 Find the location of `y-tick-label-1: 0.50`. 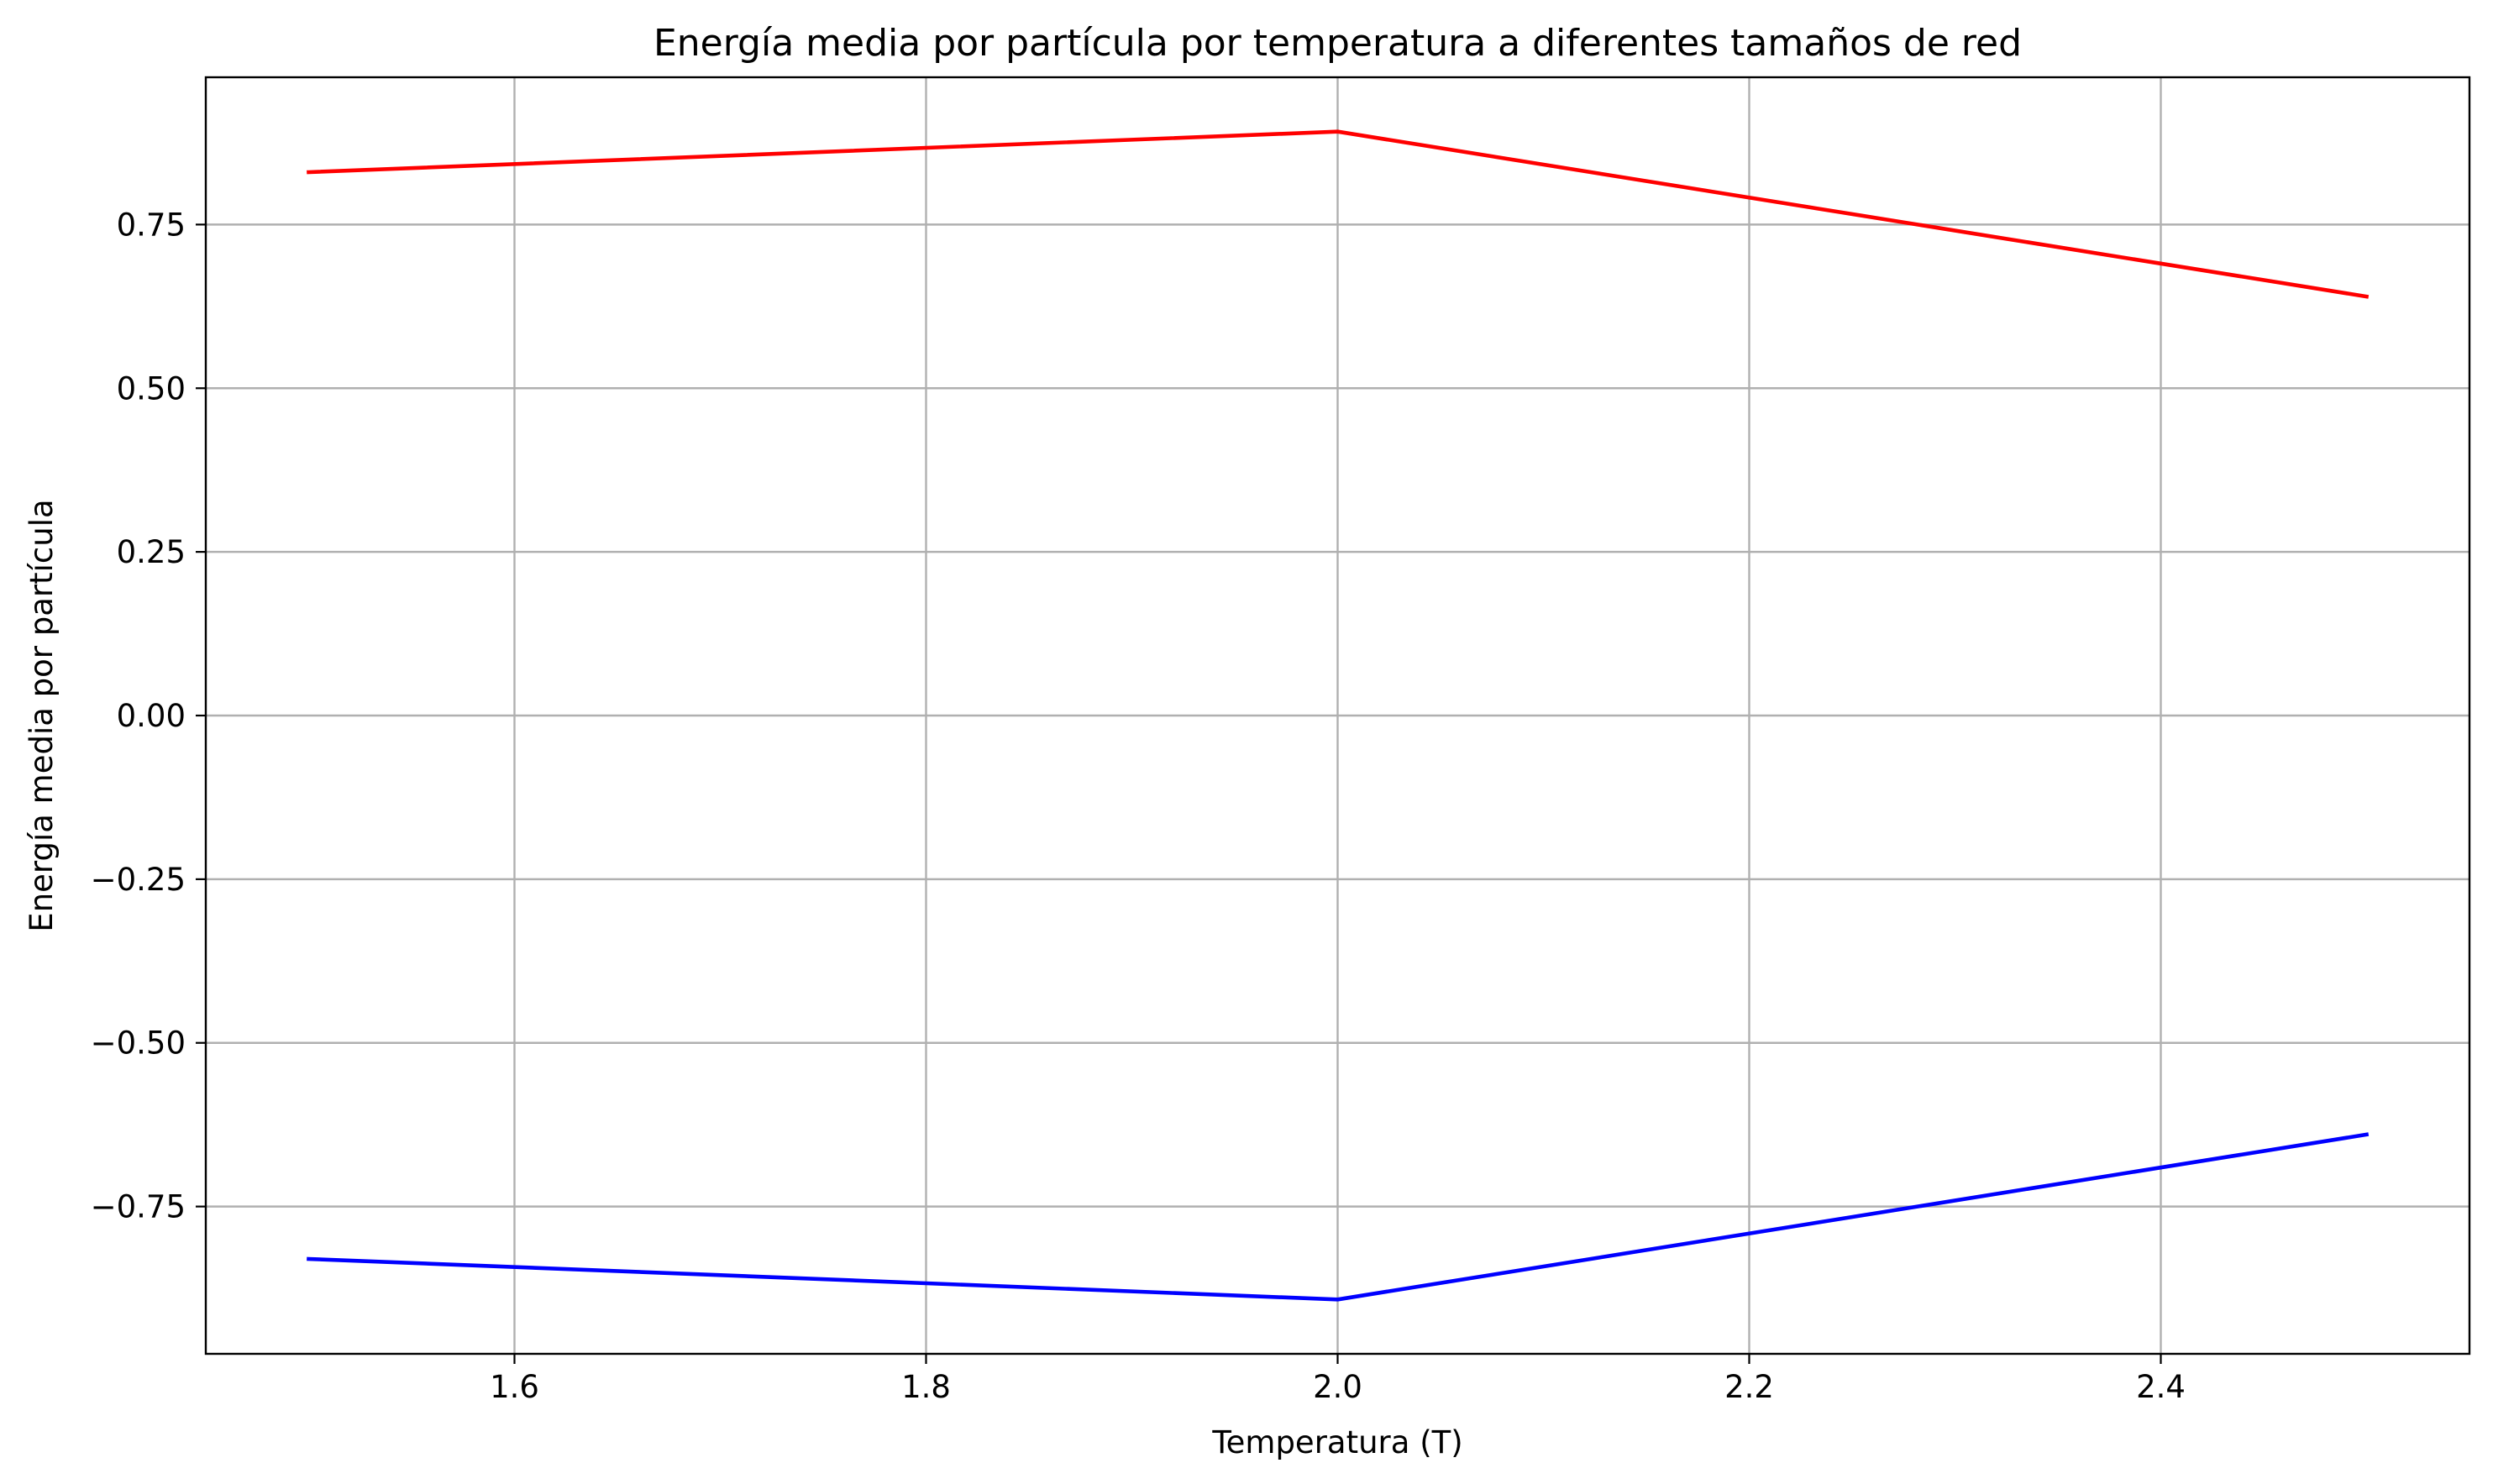

y-tick-label-1: 0.50 is located at coordinates (152, 388).